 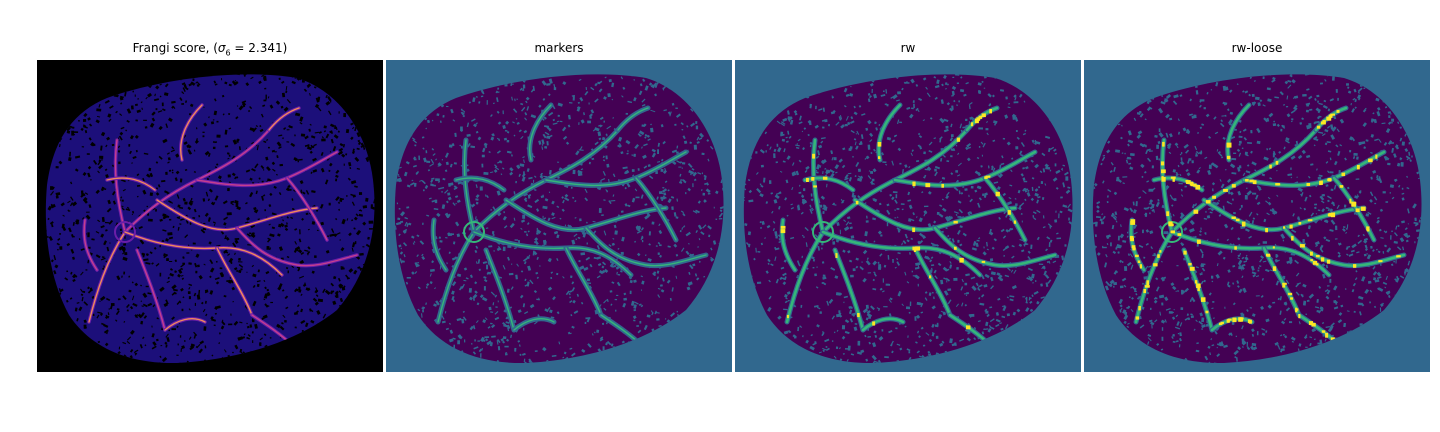 What do you see at coordinates (125, 232) in the screenshot?
I see `optic-disc` at bounding box center [125, 232].